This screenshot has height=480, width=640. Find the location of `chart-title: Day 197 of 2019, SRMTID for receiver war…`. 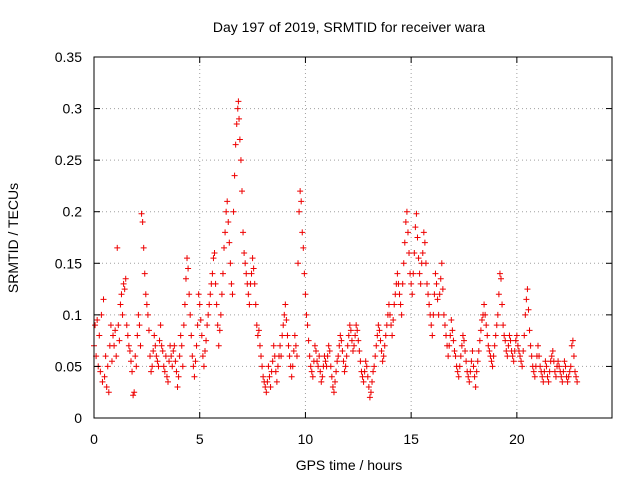

chart-title: Day 197 of 2019, SRMTID for receiver war… is located at coordinates (349, 27).